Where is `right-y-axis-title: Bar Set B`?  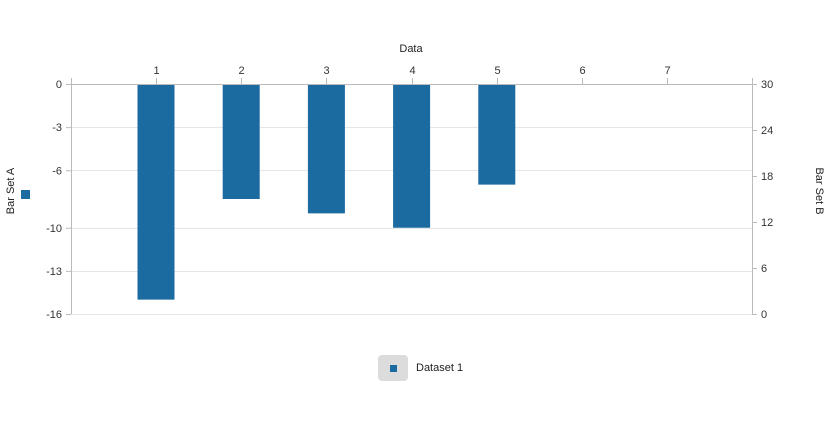
right-y-axis-title: Bar Set B is located at coordinates (819, 190).